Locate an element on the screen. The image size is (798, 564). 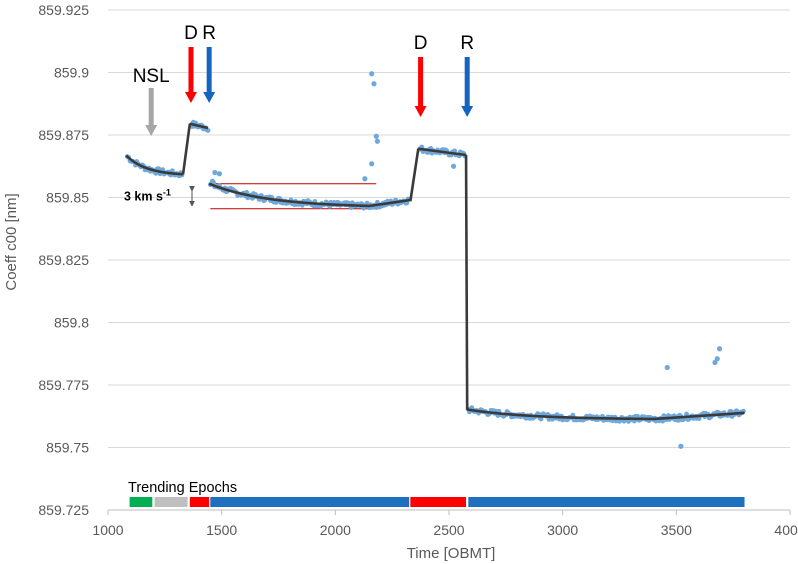
fit-line-NSL is located at coordinates (154, 165).